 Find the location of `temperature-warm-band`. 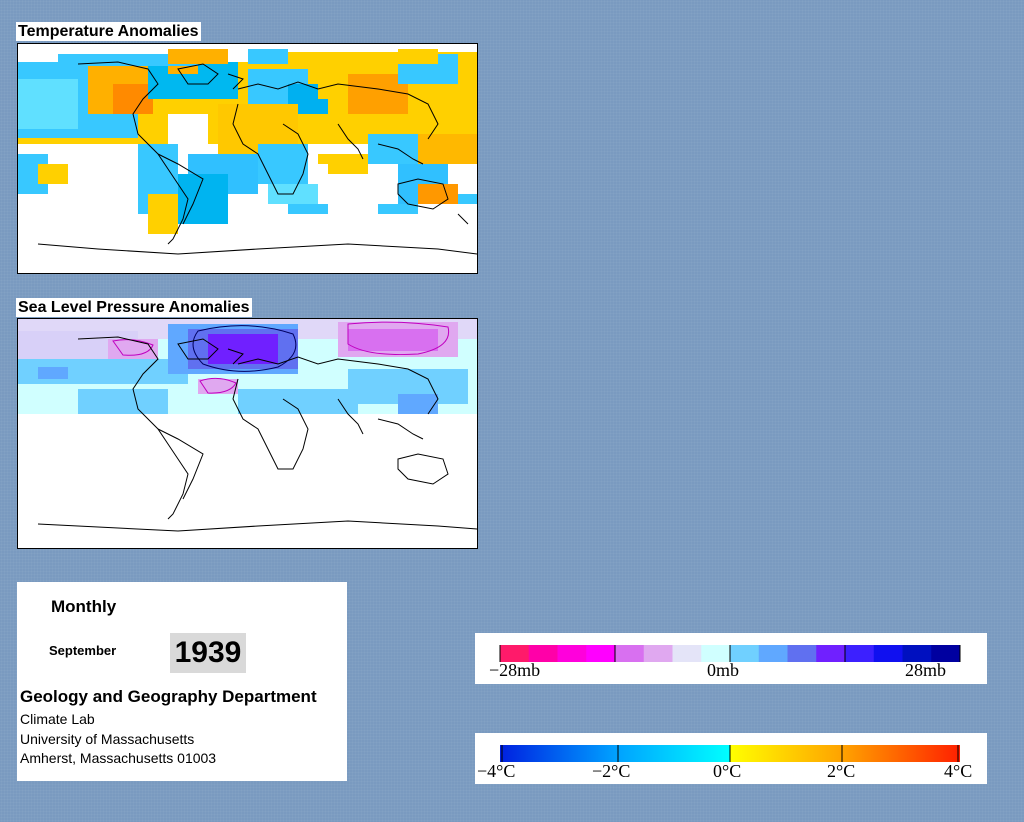

temperature-warm-band is located at coordinates (845, 753).